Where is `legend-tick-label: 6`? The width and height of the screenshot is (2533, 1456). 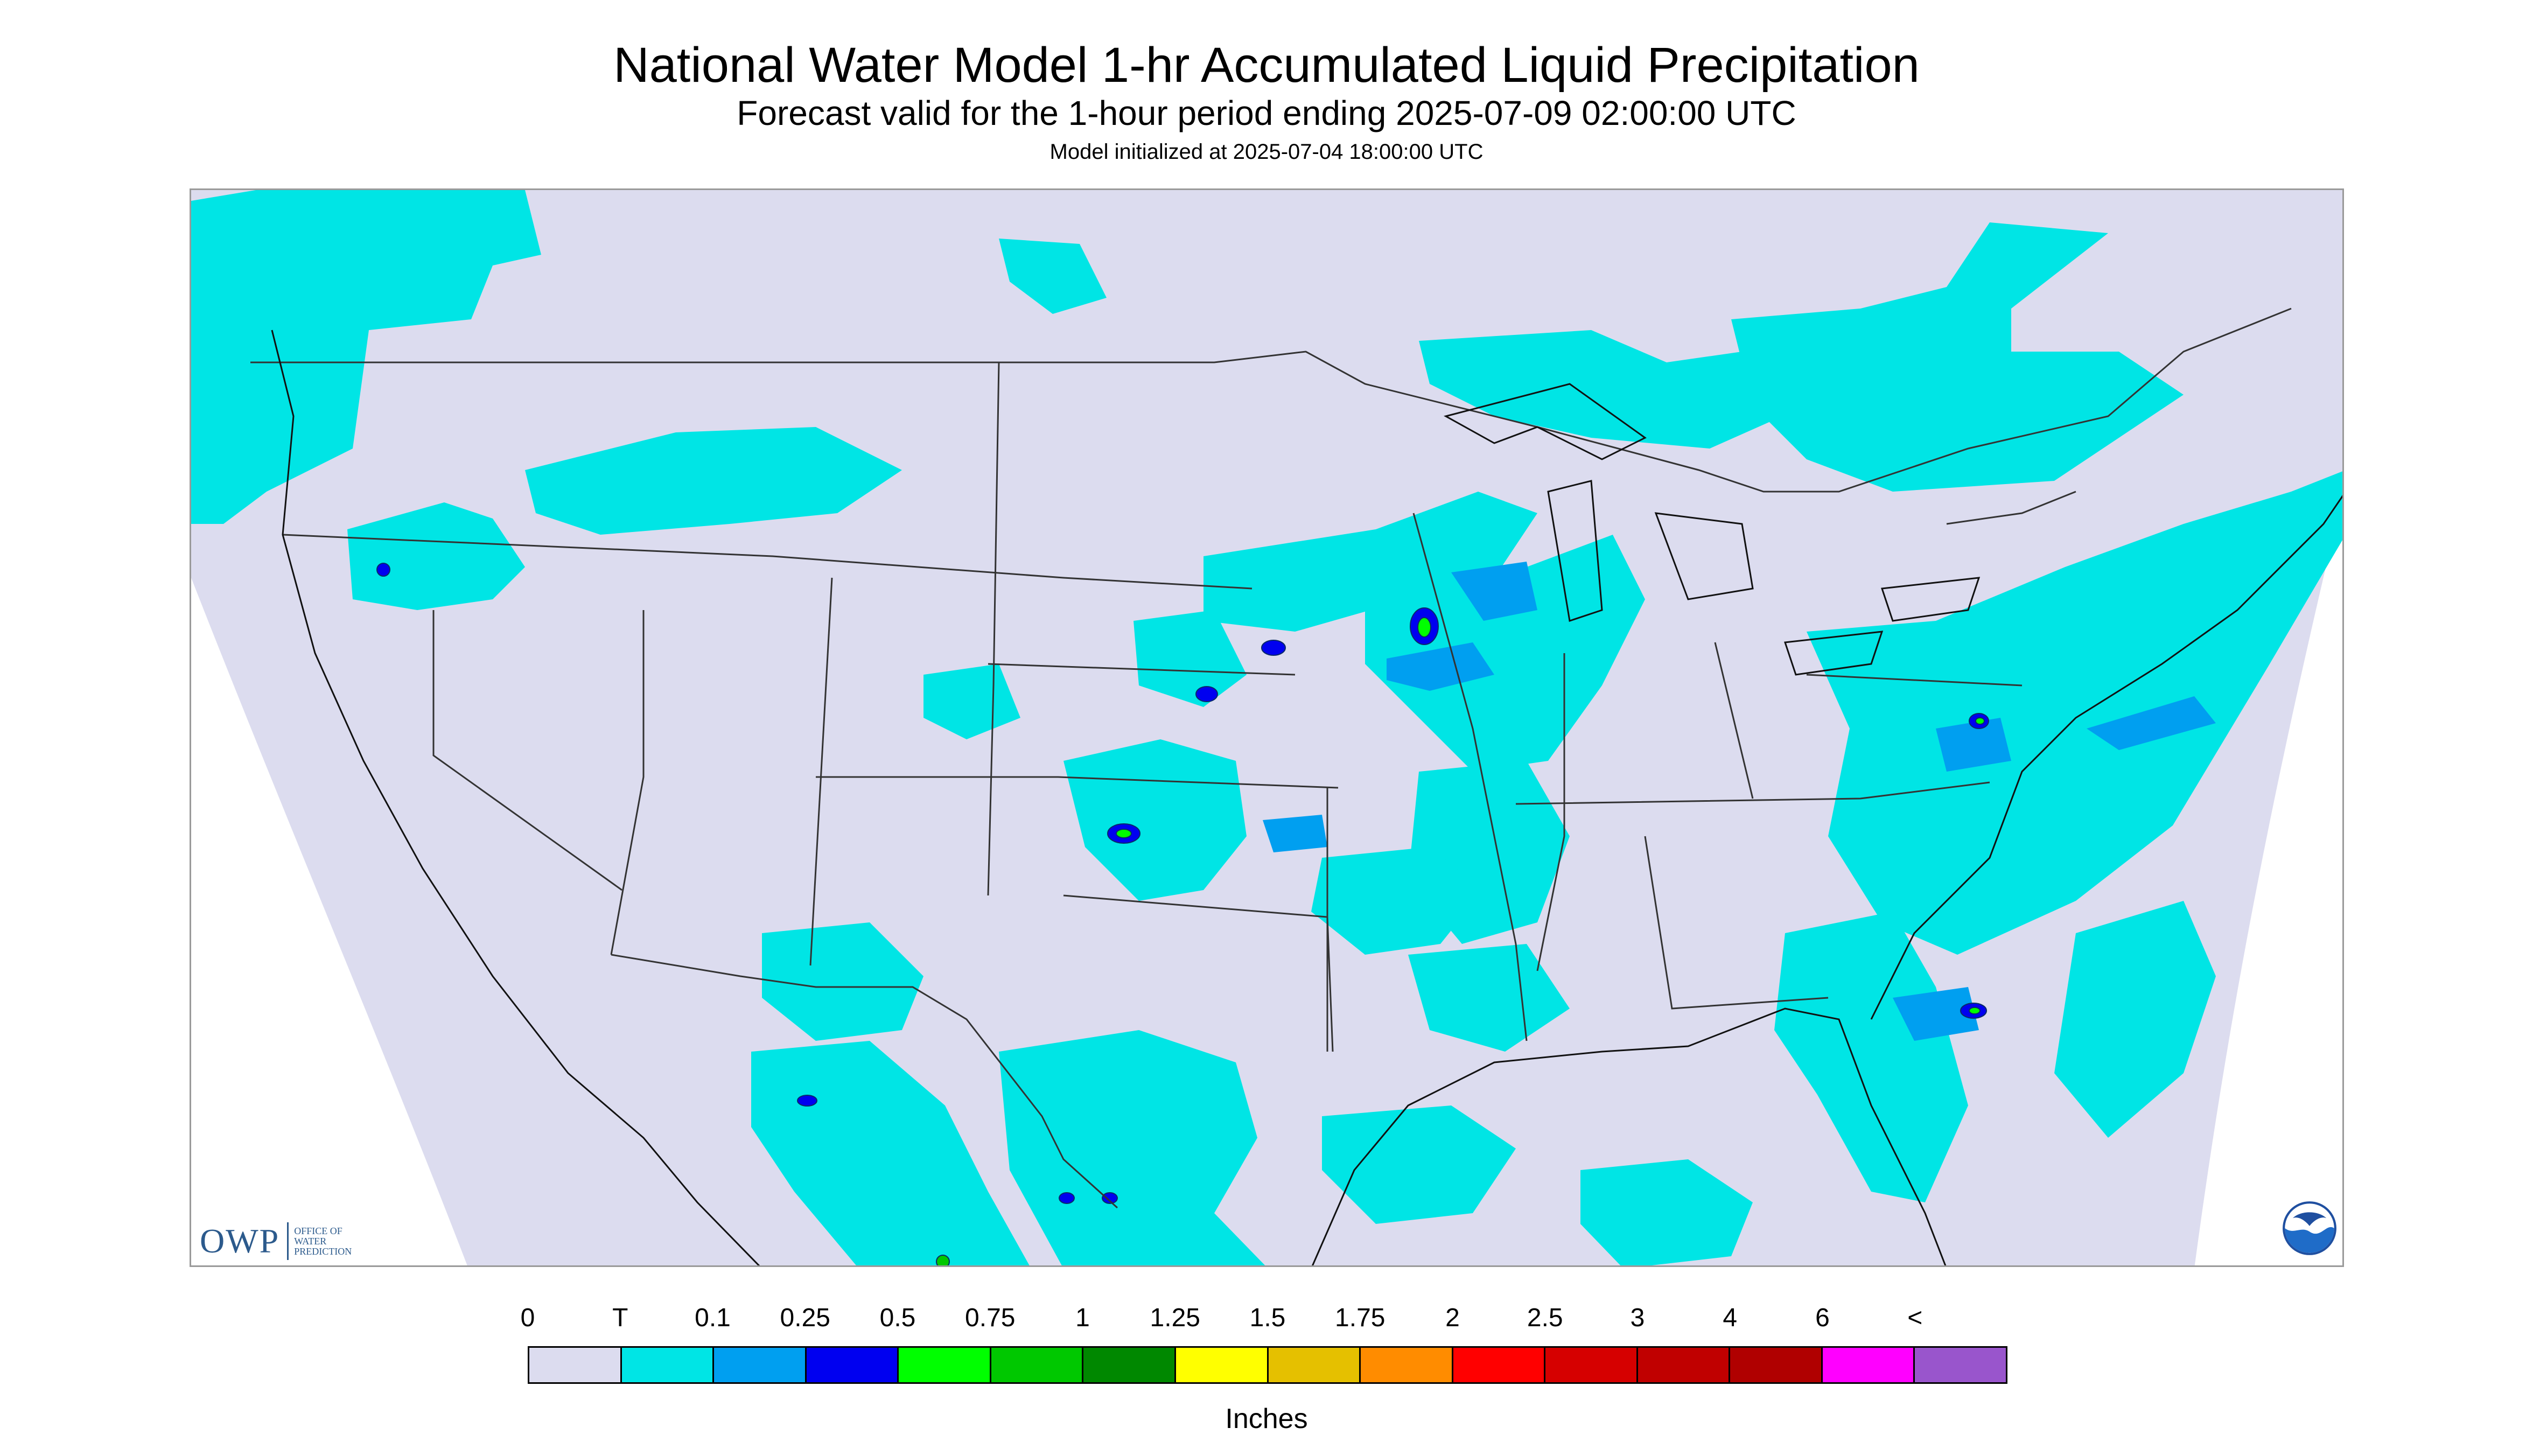
legend-tick-label: 6 is located at coordinates (1823, 1318).